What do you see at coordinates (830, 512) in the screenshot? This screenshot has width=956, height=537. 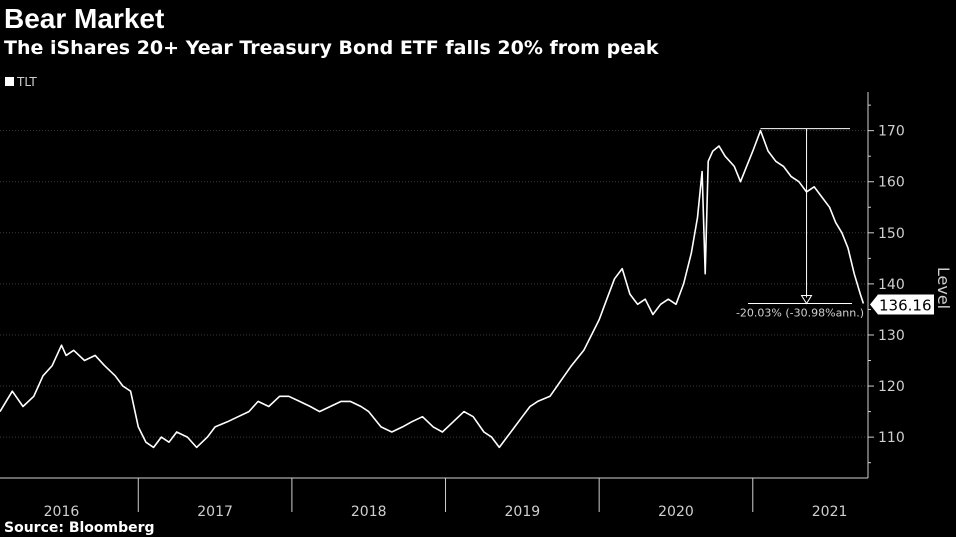 I see `x-tick-label-2021: 2021` at bounding box center [830, 512].